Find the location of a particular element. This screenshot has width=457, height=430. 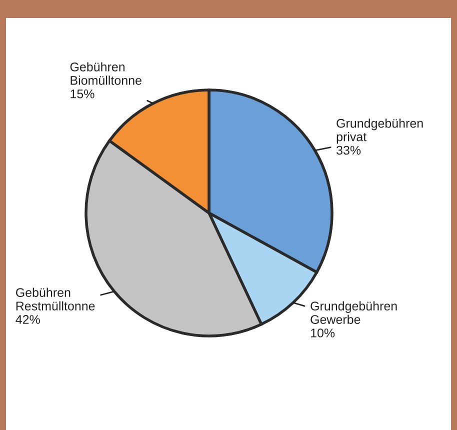

slice-label: Gebühren Restmülltonne is located at coordinates (55, 299).